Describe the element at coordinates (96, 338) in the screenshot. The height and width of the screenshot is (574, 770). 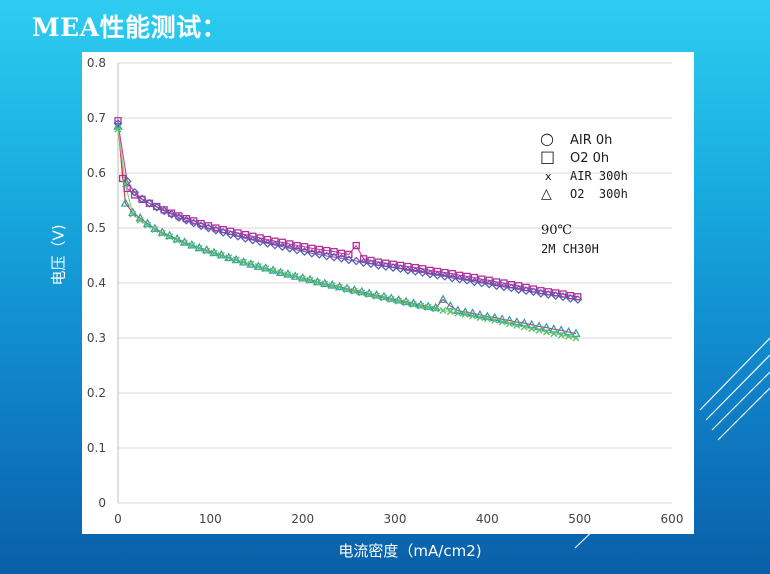
I see `y-tick-label: 0.3` at that location.